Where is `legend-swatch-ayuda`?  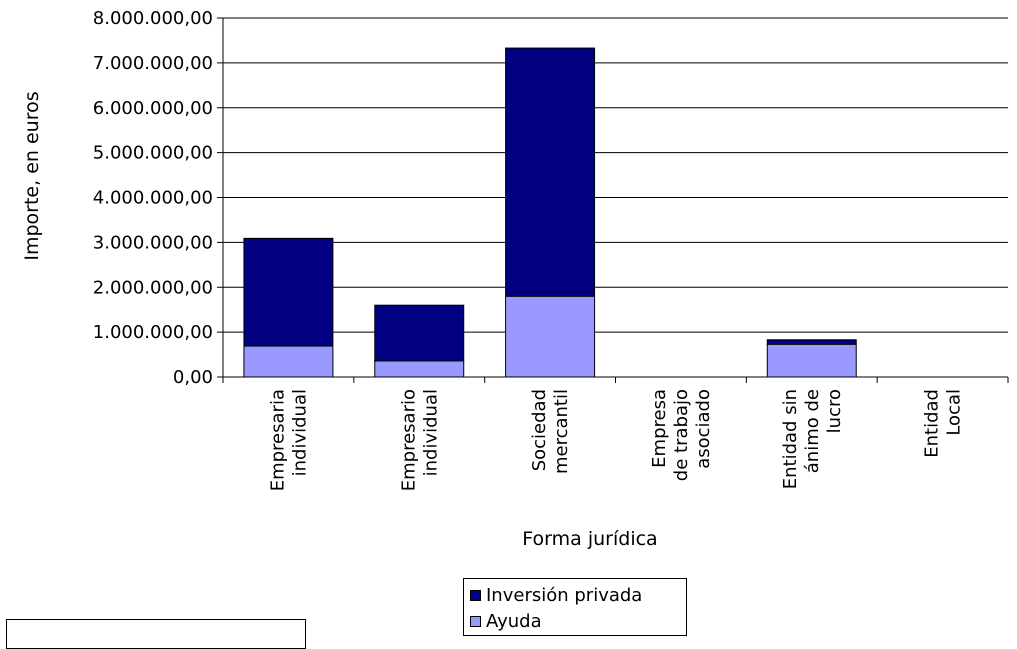
legend-swatch-ayuda is located at coordinates (475, 621).